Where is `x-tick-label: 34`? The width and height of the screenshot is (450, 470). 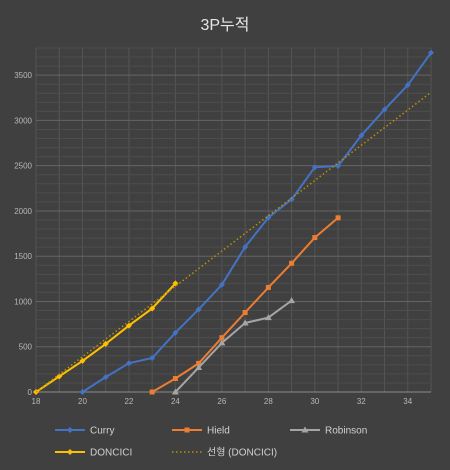 x-tick-label: 34 is located at coordinates (407, 401).